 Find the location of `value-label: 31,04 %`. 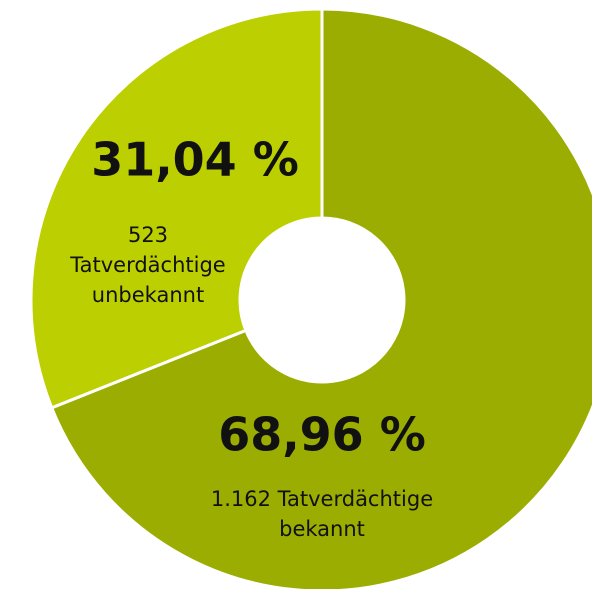

value-label: 31,04 % is located at coordinates (195, 160).